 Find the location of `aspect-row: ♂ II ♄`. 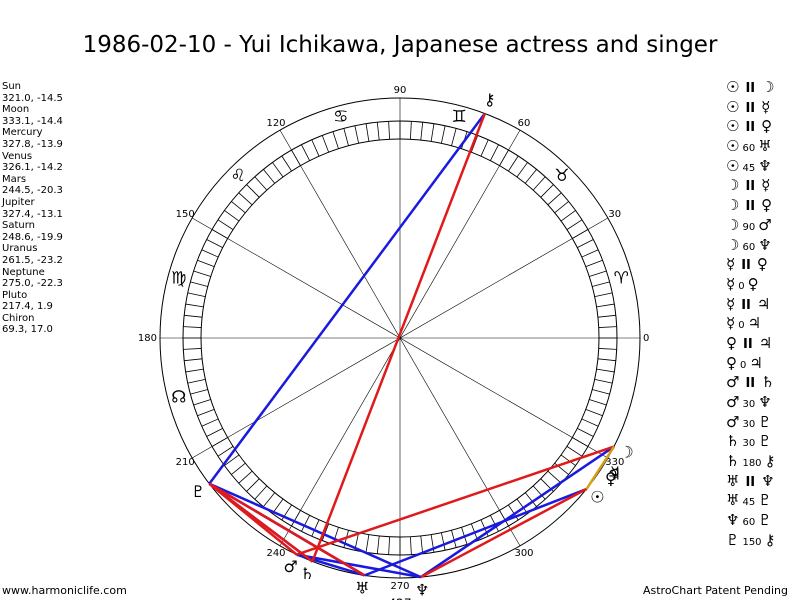

aspect-row: ♂ II ♄ is located at coordinates (763, 383).